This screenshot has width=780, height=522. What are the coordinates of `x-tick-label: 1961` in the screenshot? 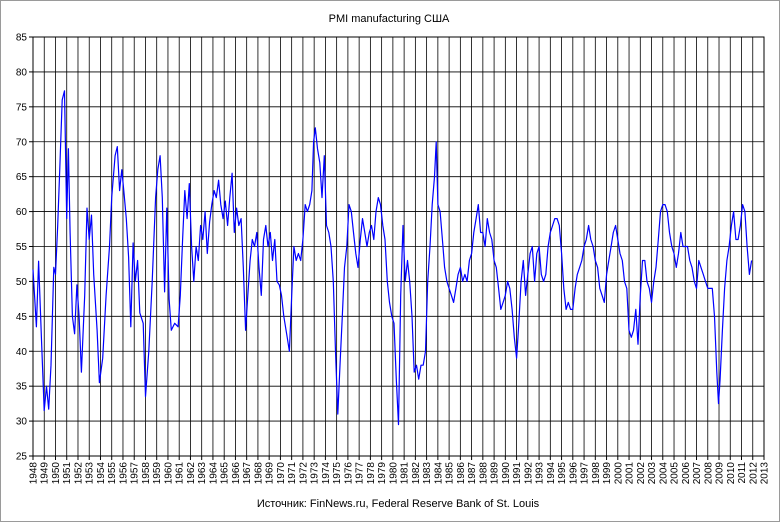 It's located at (180, 473).